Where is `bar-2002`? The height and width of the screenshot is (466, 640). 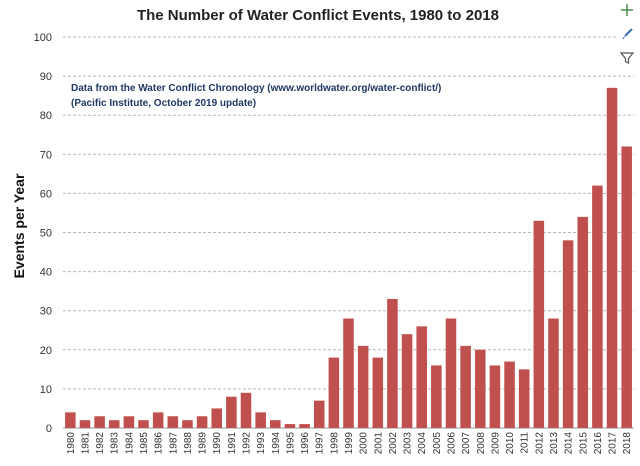
bar-2002 is located at coordinates (392, 363).